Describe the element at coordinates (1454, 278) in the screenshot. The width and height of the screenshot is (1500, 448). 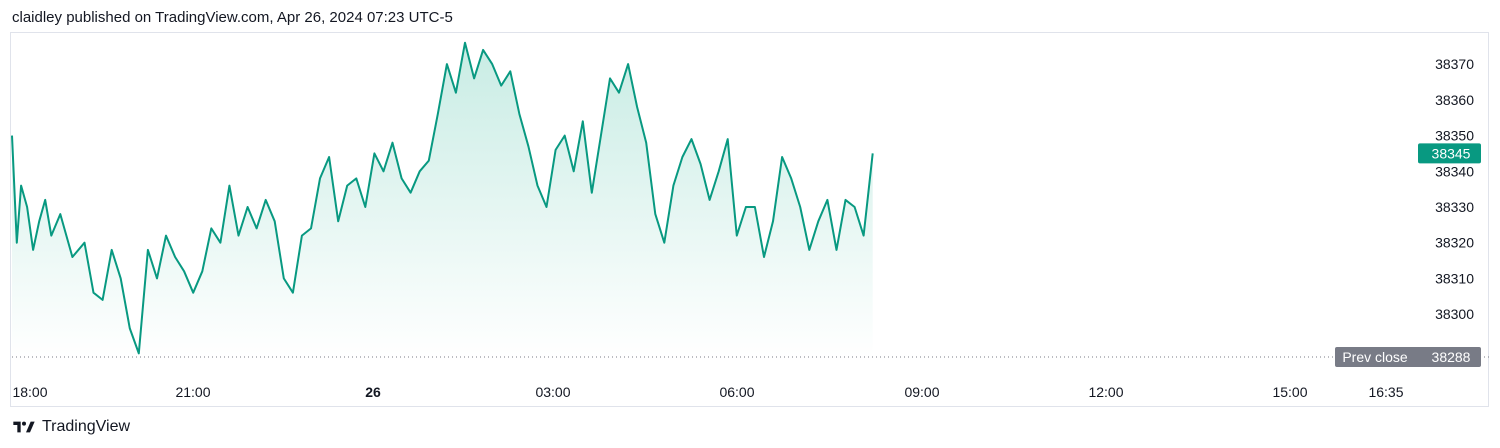
I see `y-tick-label: 38310` at that location.